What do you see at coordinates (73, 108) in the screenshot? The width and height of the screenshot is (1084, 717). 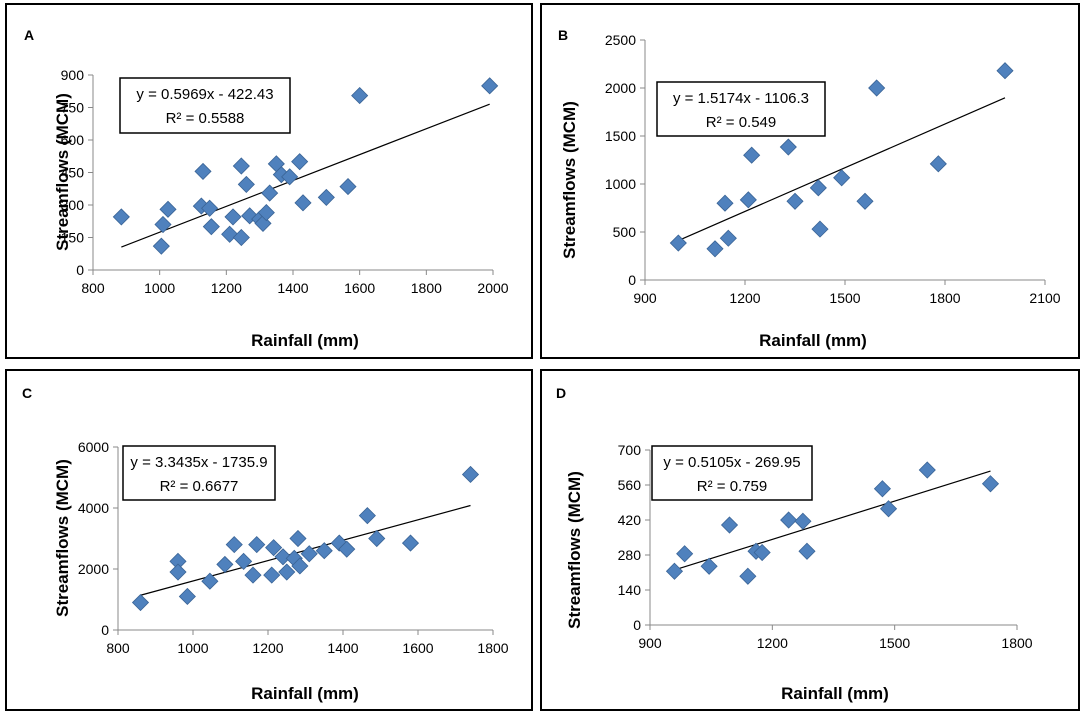 I see `panel-a-y-tick-label: 750` at bounding box center [73, 108].